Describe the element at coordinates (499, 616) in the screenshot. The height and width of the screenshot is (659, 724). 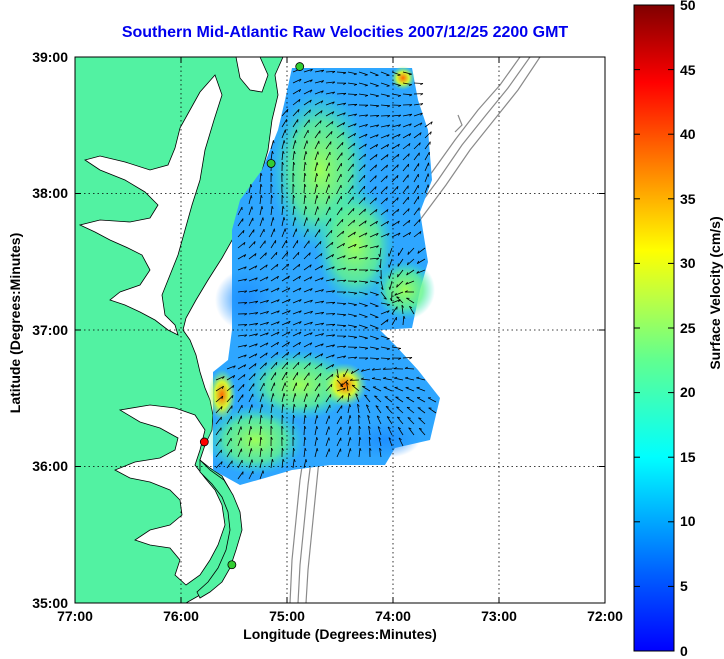
I see `x-tick-label: 73:00` at that location.